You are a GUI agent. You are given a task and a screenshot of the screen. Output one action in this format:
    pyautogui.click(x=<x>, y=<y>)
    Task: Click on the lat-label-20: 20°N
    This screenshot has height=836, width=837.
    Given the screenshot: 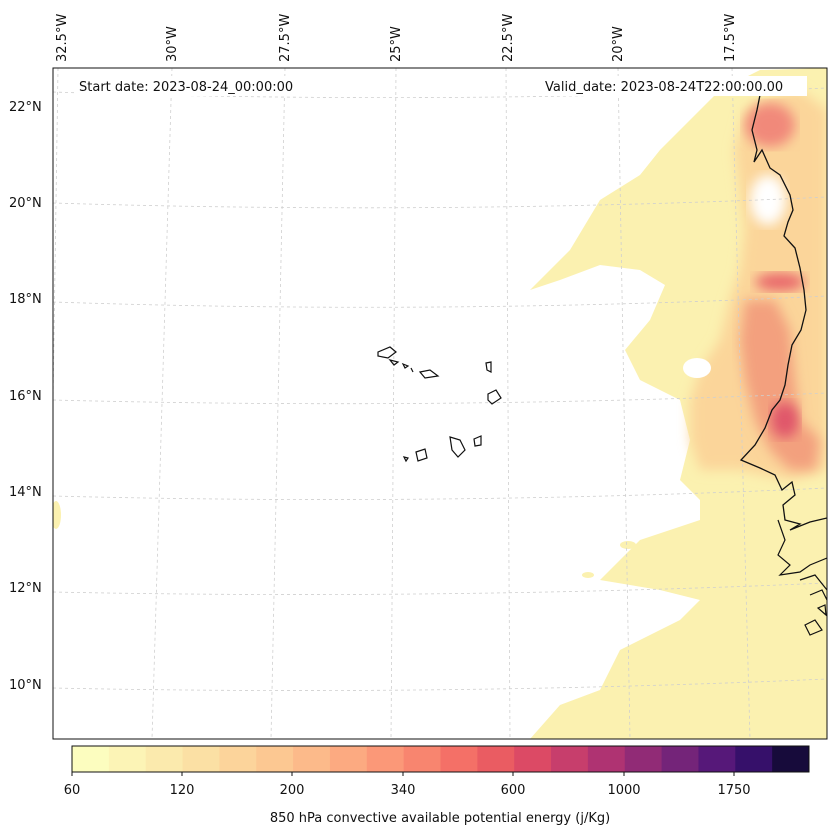 What is the action you would take?
    pyautogui.click(x=25, y=203)
    